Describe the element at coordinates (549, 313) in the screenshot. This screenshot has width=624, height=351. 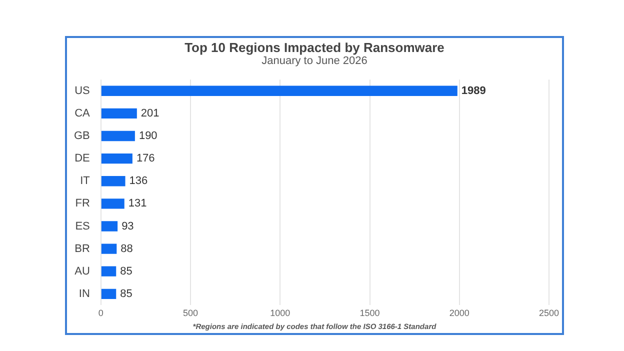
I see `x-tick-label: 2500` at that location.